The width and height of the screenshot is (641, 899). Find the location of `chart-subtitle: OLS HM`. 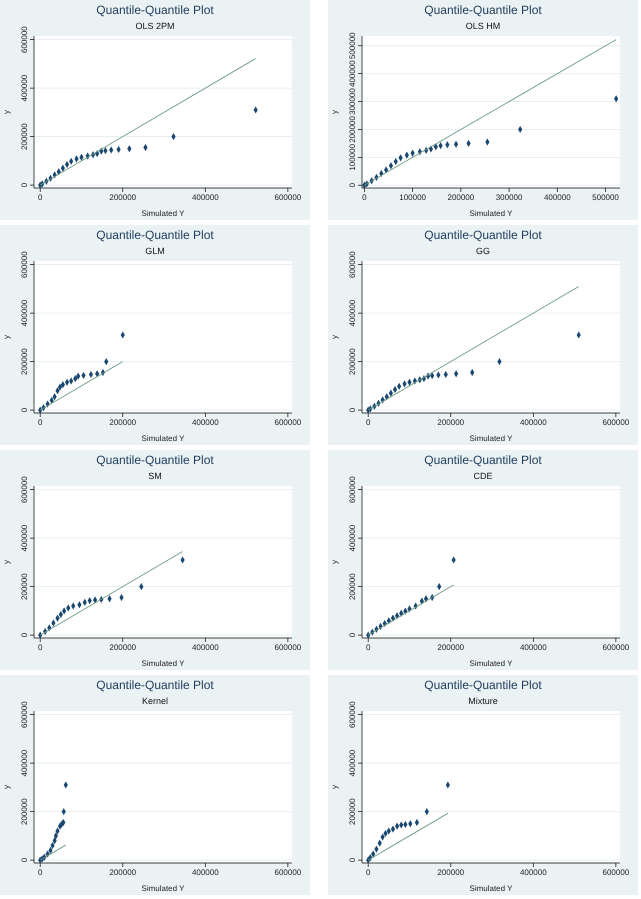

chart-subtitle: OLS HM is located at coordinates (483, 26).